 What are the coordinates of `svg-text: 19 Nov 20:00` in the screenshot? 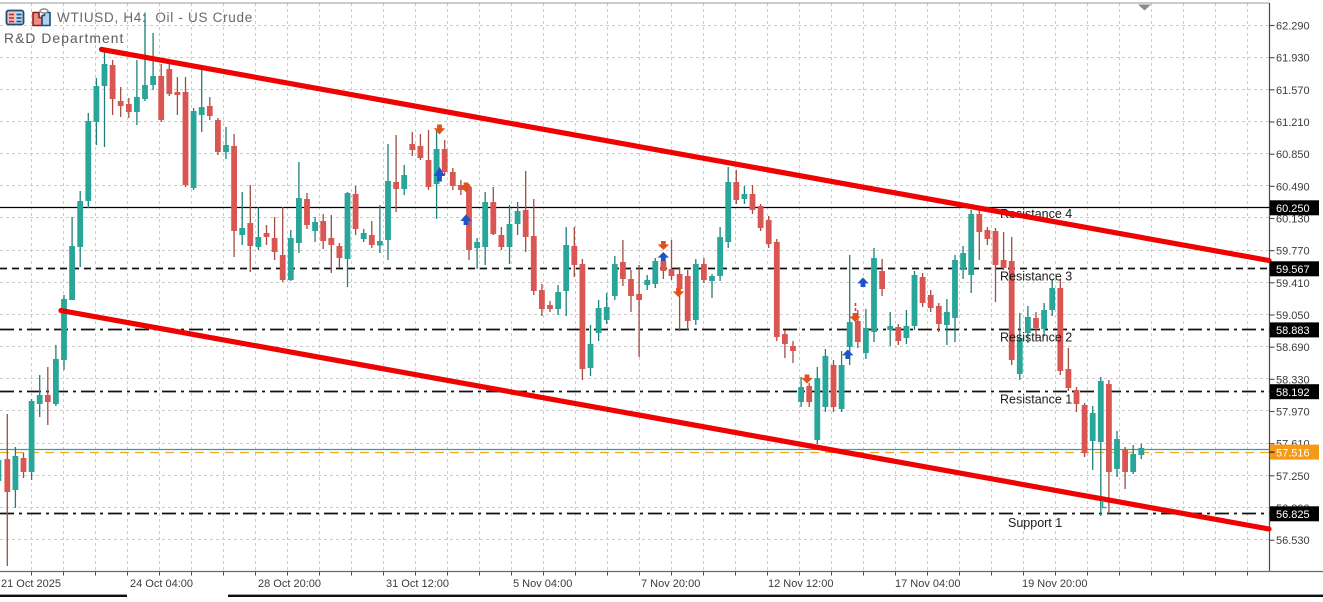 It's located at (1054, 584).